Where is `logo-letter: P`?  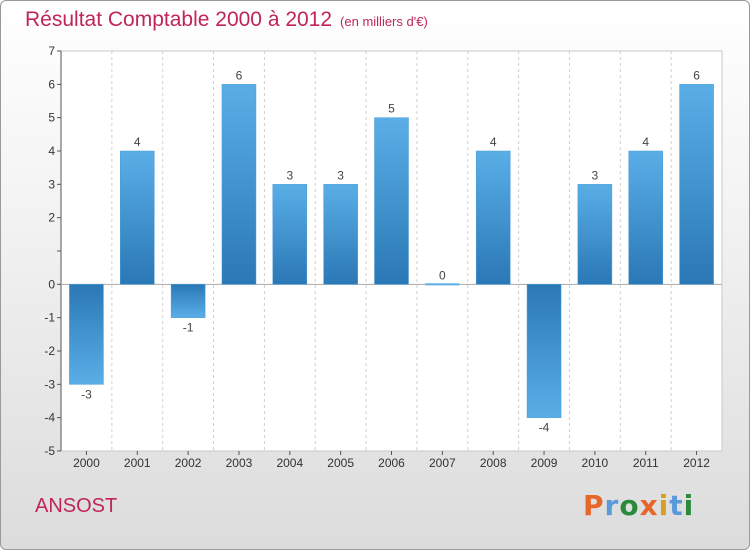 logo-letter: P is located at coordinates (594, 505).